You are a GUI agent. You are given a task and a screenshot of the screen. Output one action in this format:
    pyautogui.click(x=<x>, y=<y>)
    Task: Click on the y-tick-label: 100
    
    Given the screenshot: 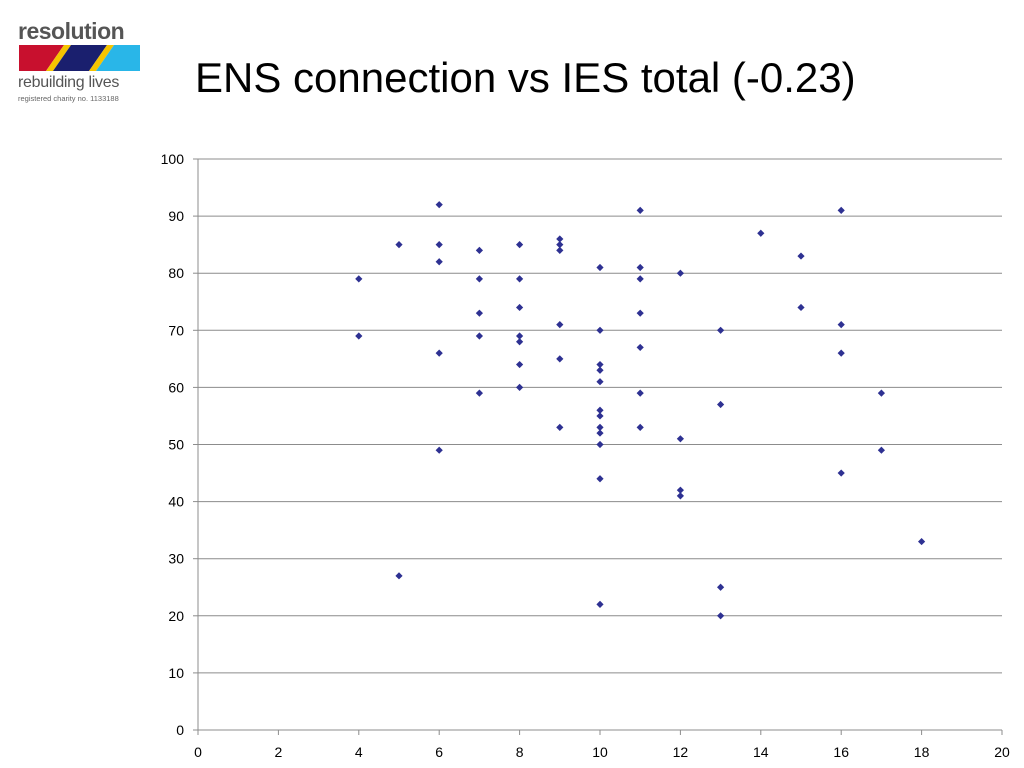 What is the action you would take?
    pyautogui.click(x=173, y=159)
    